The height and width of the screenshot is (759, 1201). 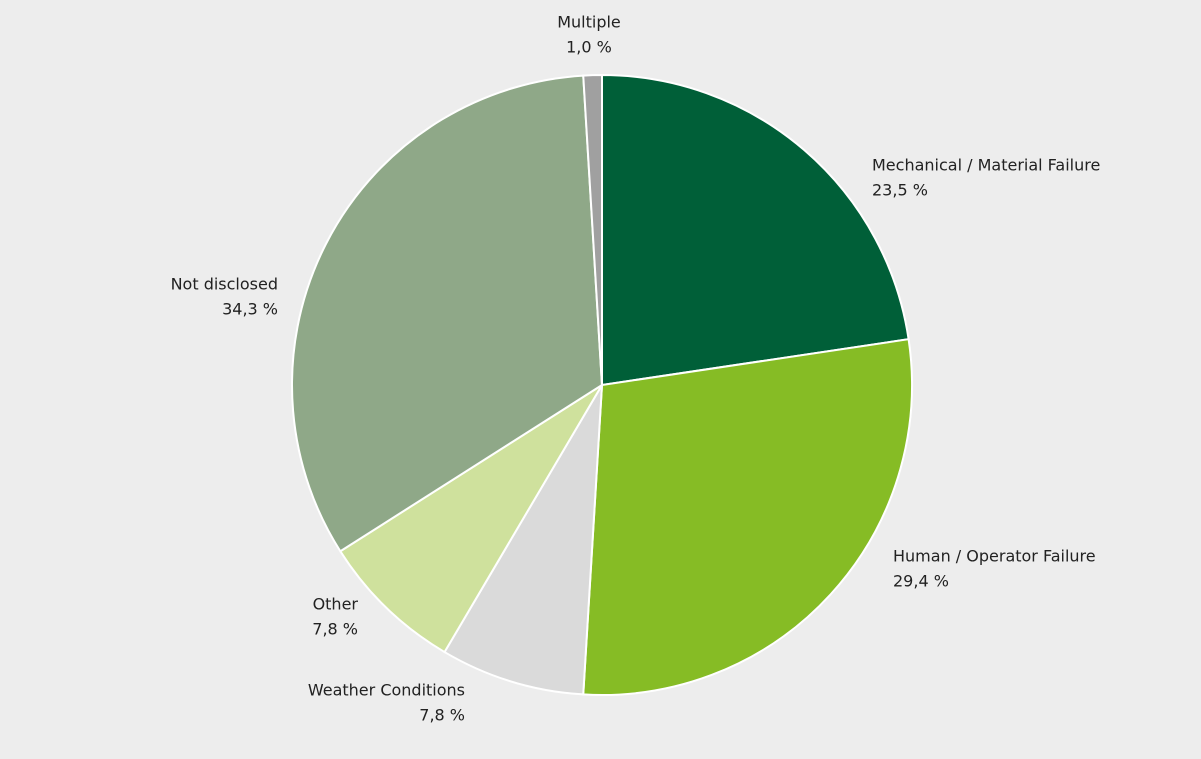 I want to click on slice-value-label: 23,5 %, so click(x=900, y=190).